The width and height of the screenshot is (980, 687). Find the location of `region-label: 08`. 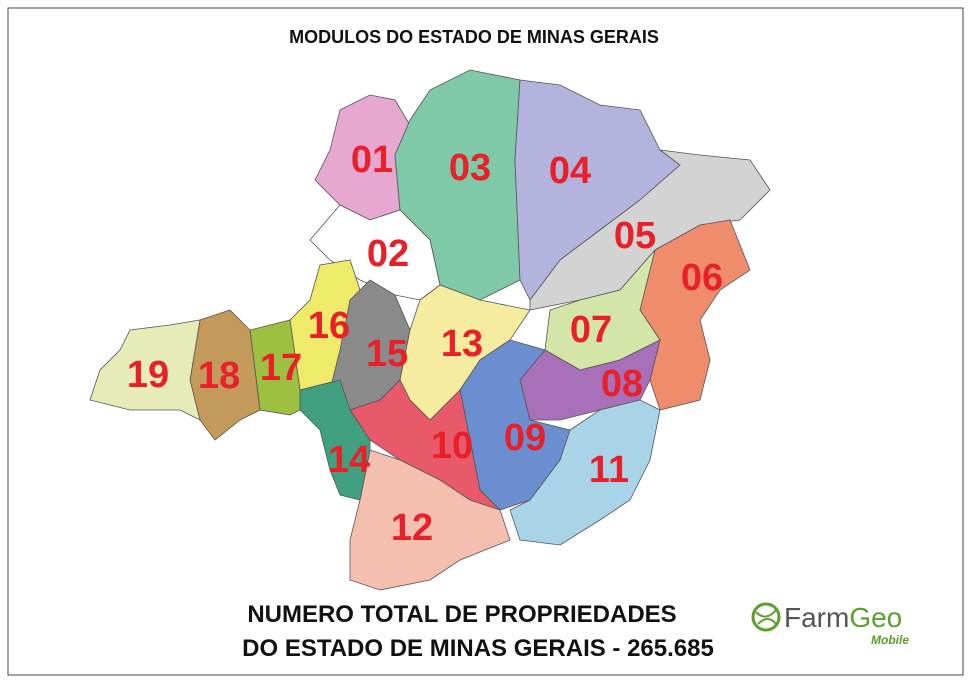

region-label: 08 is located at coordinates (622, 384).